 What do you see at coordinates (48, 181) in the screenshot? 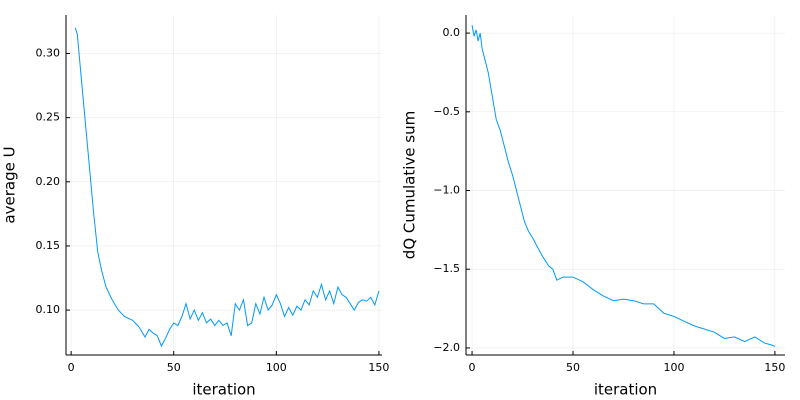
I see `y-tick-label: 0.20` at bounding box center [48, 181].